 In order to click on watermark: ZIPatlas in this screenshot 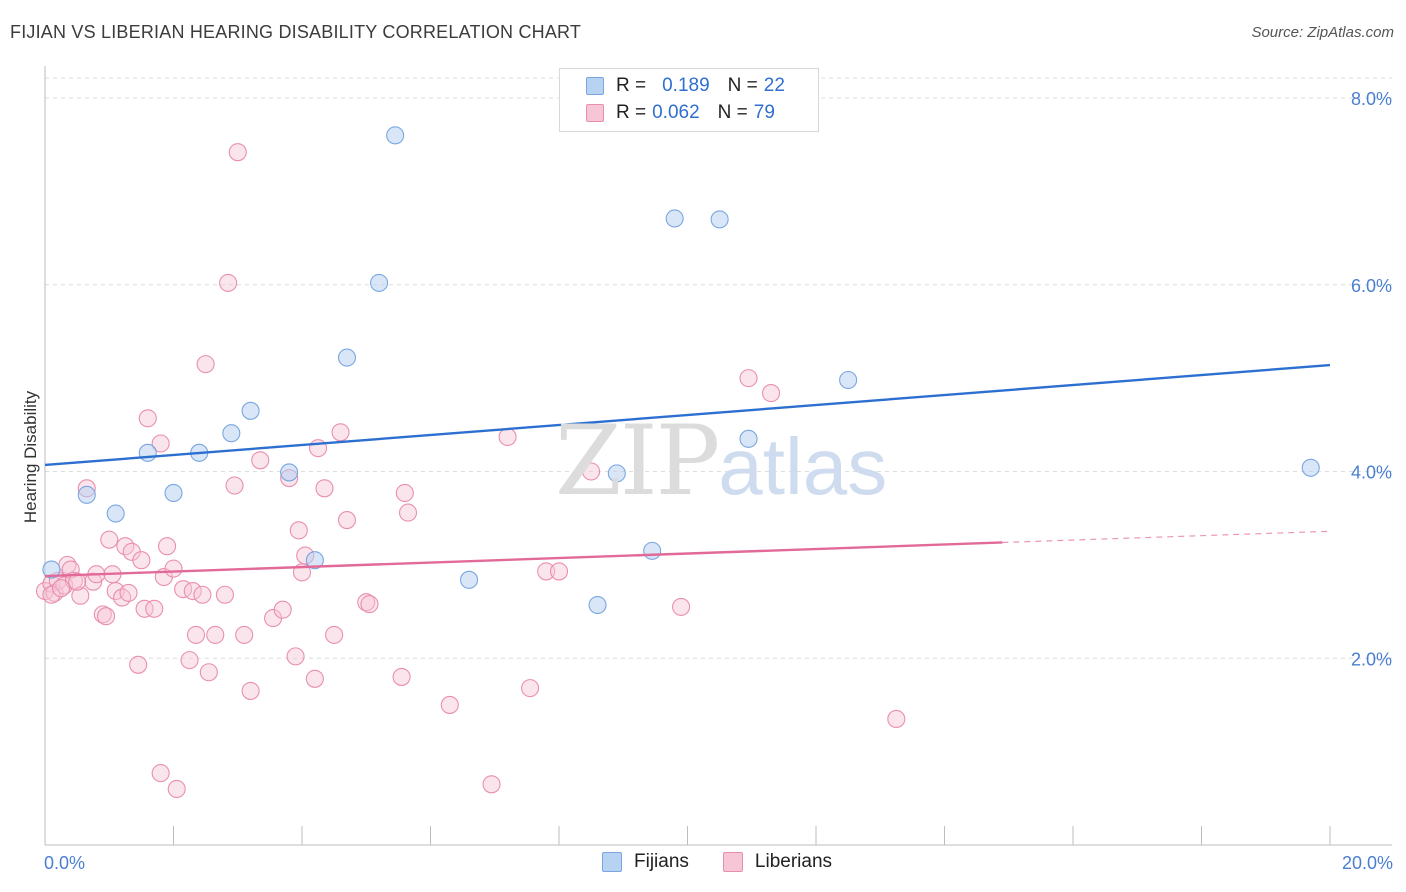, I will do `click(721, 461)`.